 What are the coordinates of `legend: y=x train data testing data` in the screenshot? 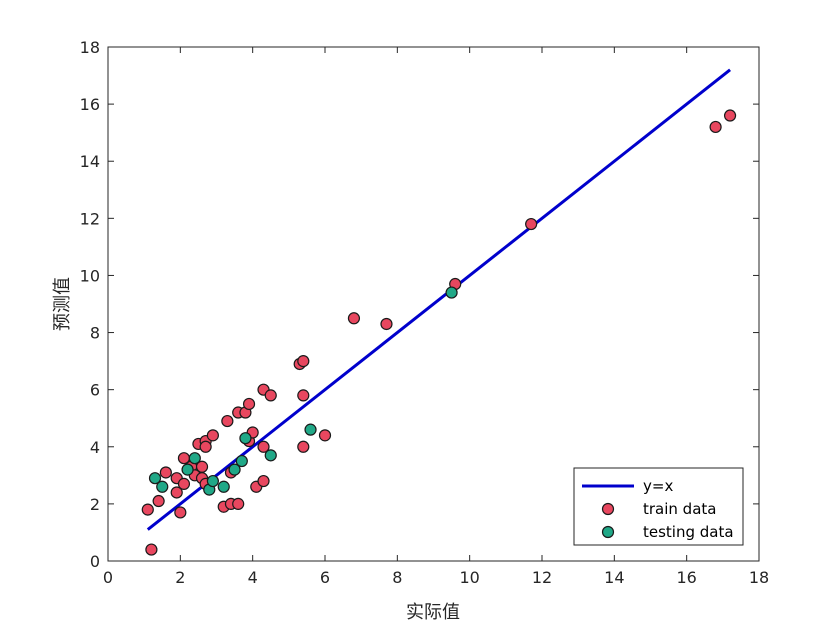 It's located at (658, 506).